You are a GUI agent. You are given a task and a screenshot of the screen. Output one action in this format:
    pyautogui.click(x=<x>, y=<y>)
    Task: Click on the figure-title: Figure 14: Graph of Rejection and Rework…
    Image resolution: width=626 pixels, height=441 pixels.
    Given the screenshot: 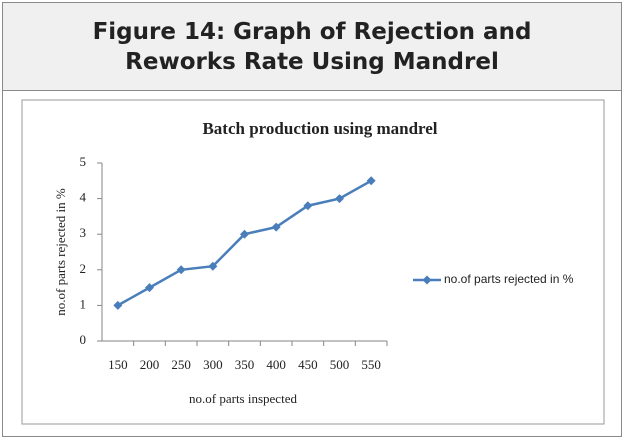 What is the action you would take?
    pyautogui.click(x=312, y=46)
    